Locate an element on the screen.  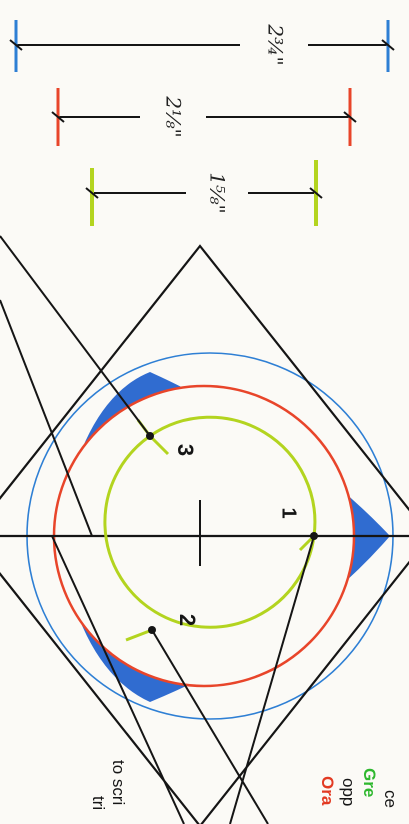
side-text-scribe: to scri is located at coordinates (118, 783).